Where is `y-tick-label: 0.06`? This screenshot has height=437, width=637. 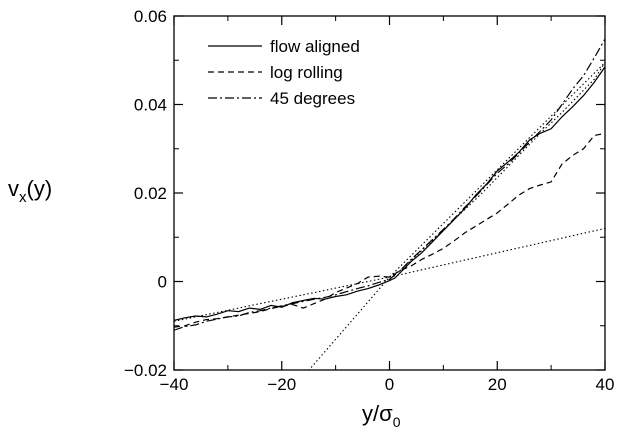
y-tick-label: 0.06 is located at coordinates (150, 16).